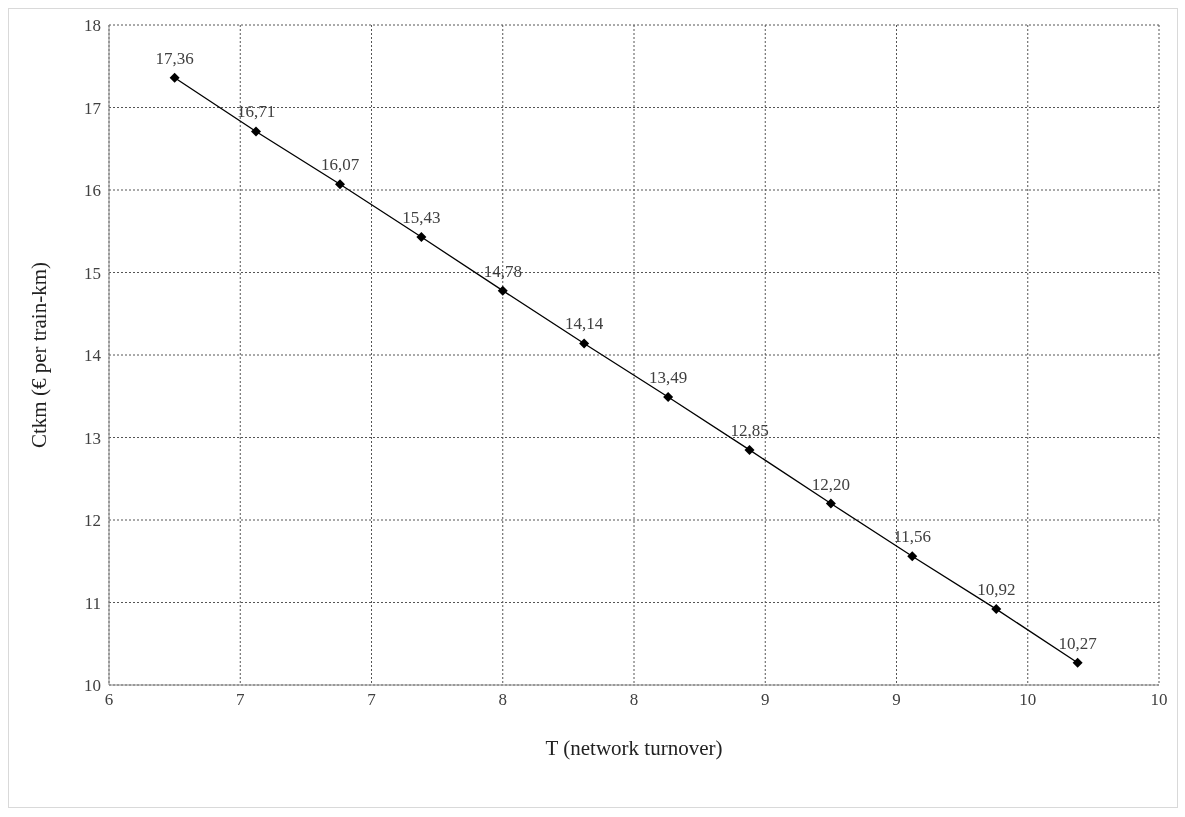  Describe the element at coordinates (92, 438) in the screenshot. I see `y-tick-label: 13` at that location.